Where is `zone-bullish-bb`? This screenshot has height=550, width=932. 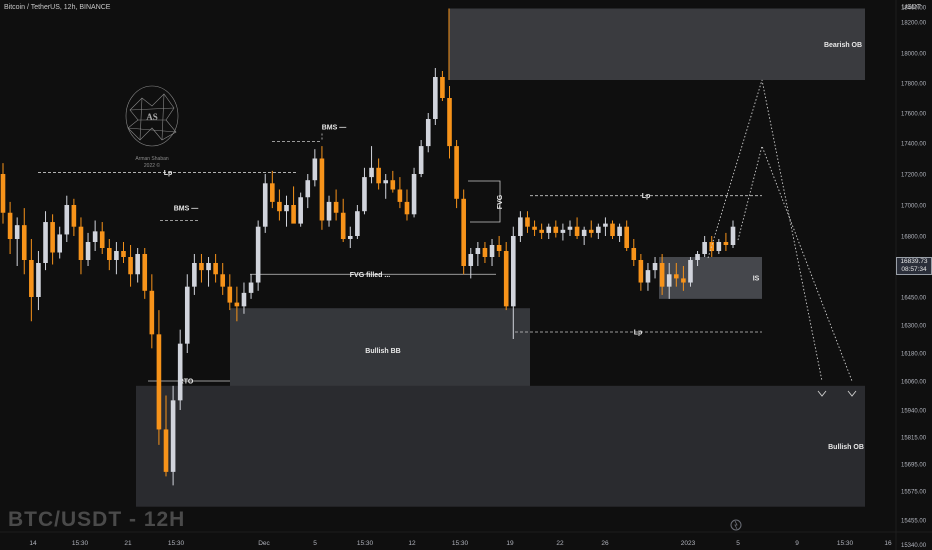 zone-bullish-bb is located at coordinates (380, 351).